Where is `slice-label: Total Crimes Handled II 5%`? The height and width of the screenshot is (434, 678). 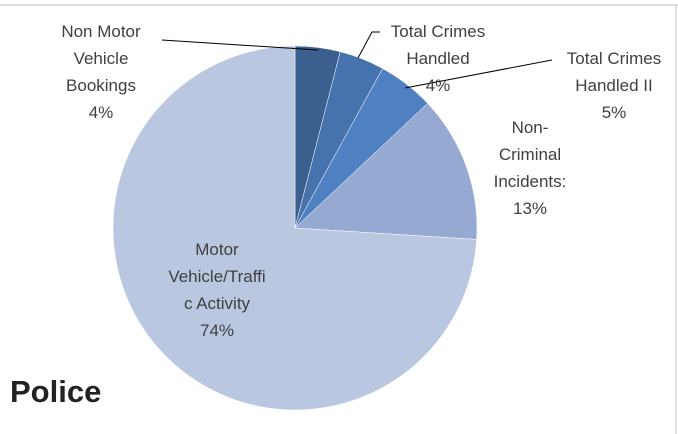
slice-label: Total Crimes Handled II 5% is located at coordinates (614, 85).